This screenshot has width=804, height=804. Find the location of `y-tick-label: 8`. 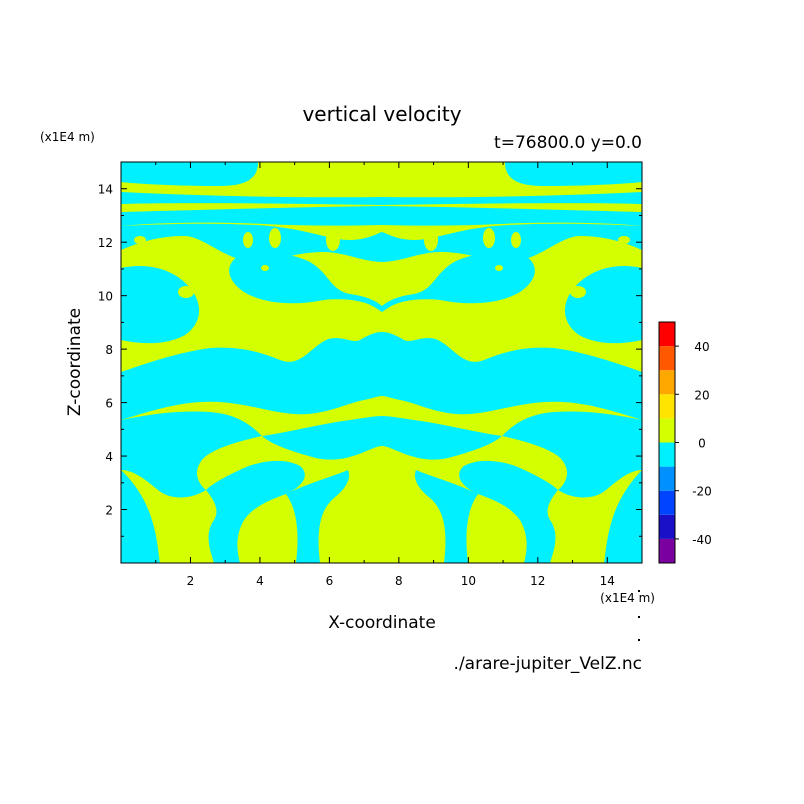

y-tick-label: 8 is located at coordinates (109, 350).